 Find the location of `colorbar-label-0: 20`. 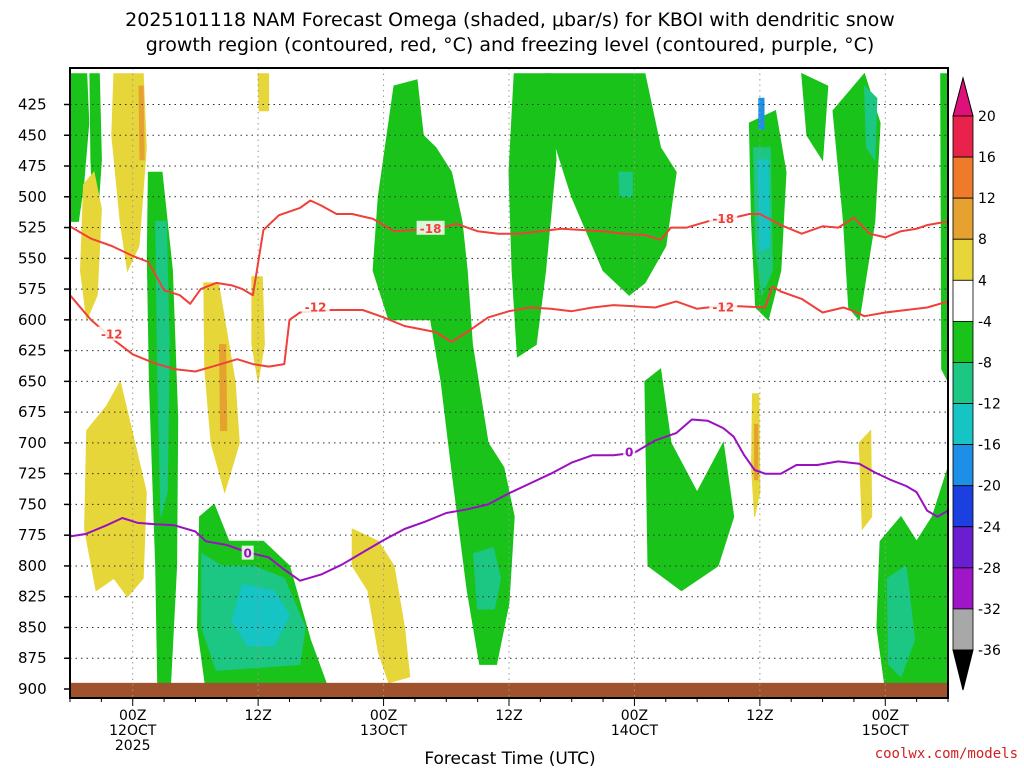

colorbar-label-0: 20 is located at coordinates (987, 117).